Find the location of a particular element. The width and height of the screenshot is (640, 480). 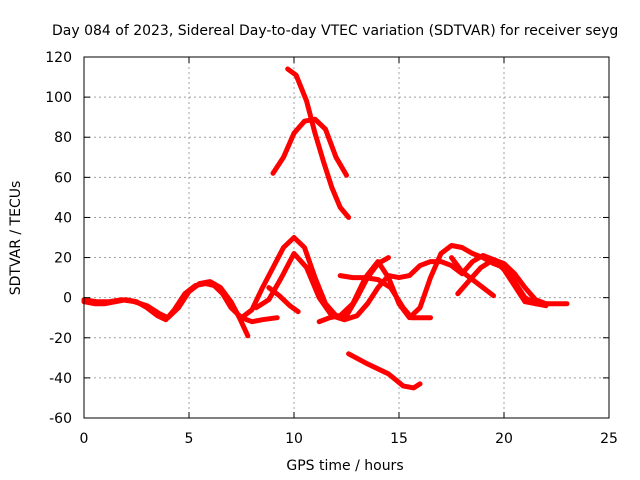

x-tick-label: 25 is located at coordinates (609, 439).